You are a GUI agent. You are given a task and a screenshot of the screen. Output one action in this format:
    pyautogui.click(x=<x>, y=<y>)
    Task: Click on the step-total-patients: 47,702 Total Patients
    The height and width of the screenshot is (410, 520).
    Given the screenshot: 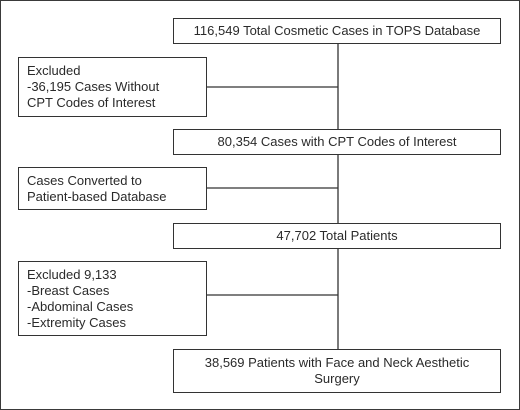 What is the action you would take?
    pyautogui.click(x=337, y=236)
    